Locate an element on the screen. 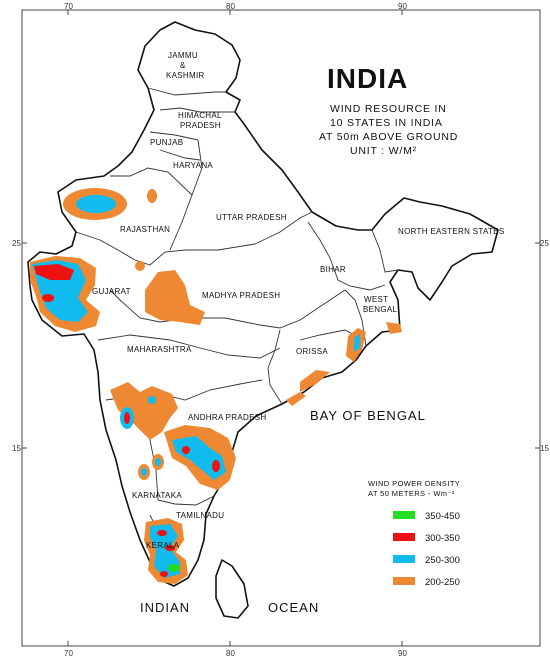 Image resolution: width=550 pixels, height=659 pixels. zone-maharashtra-red is located at coordinates (127, 418).